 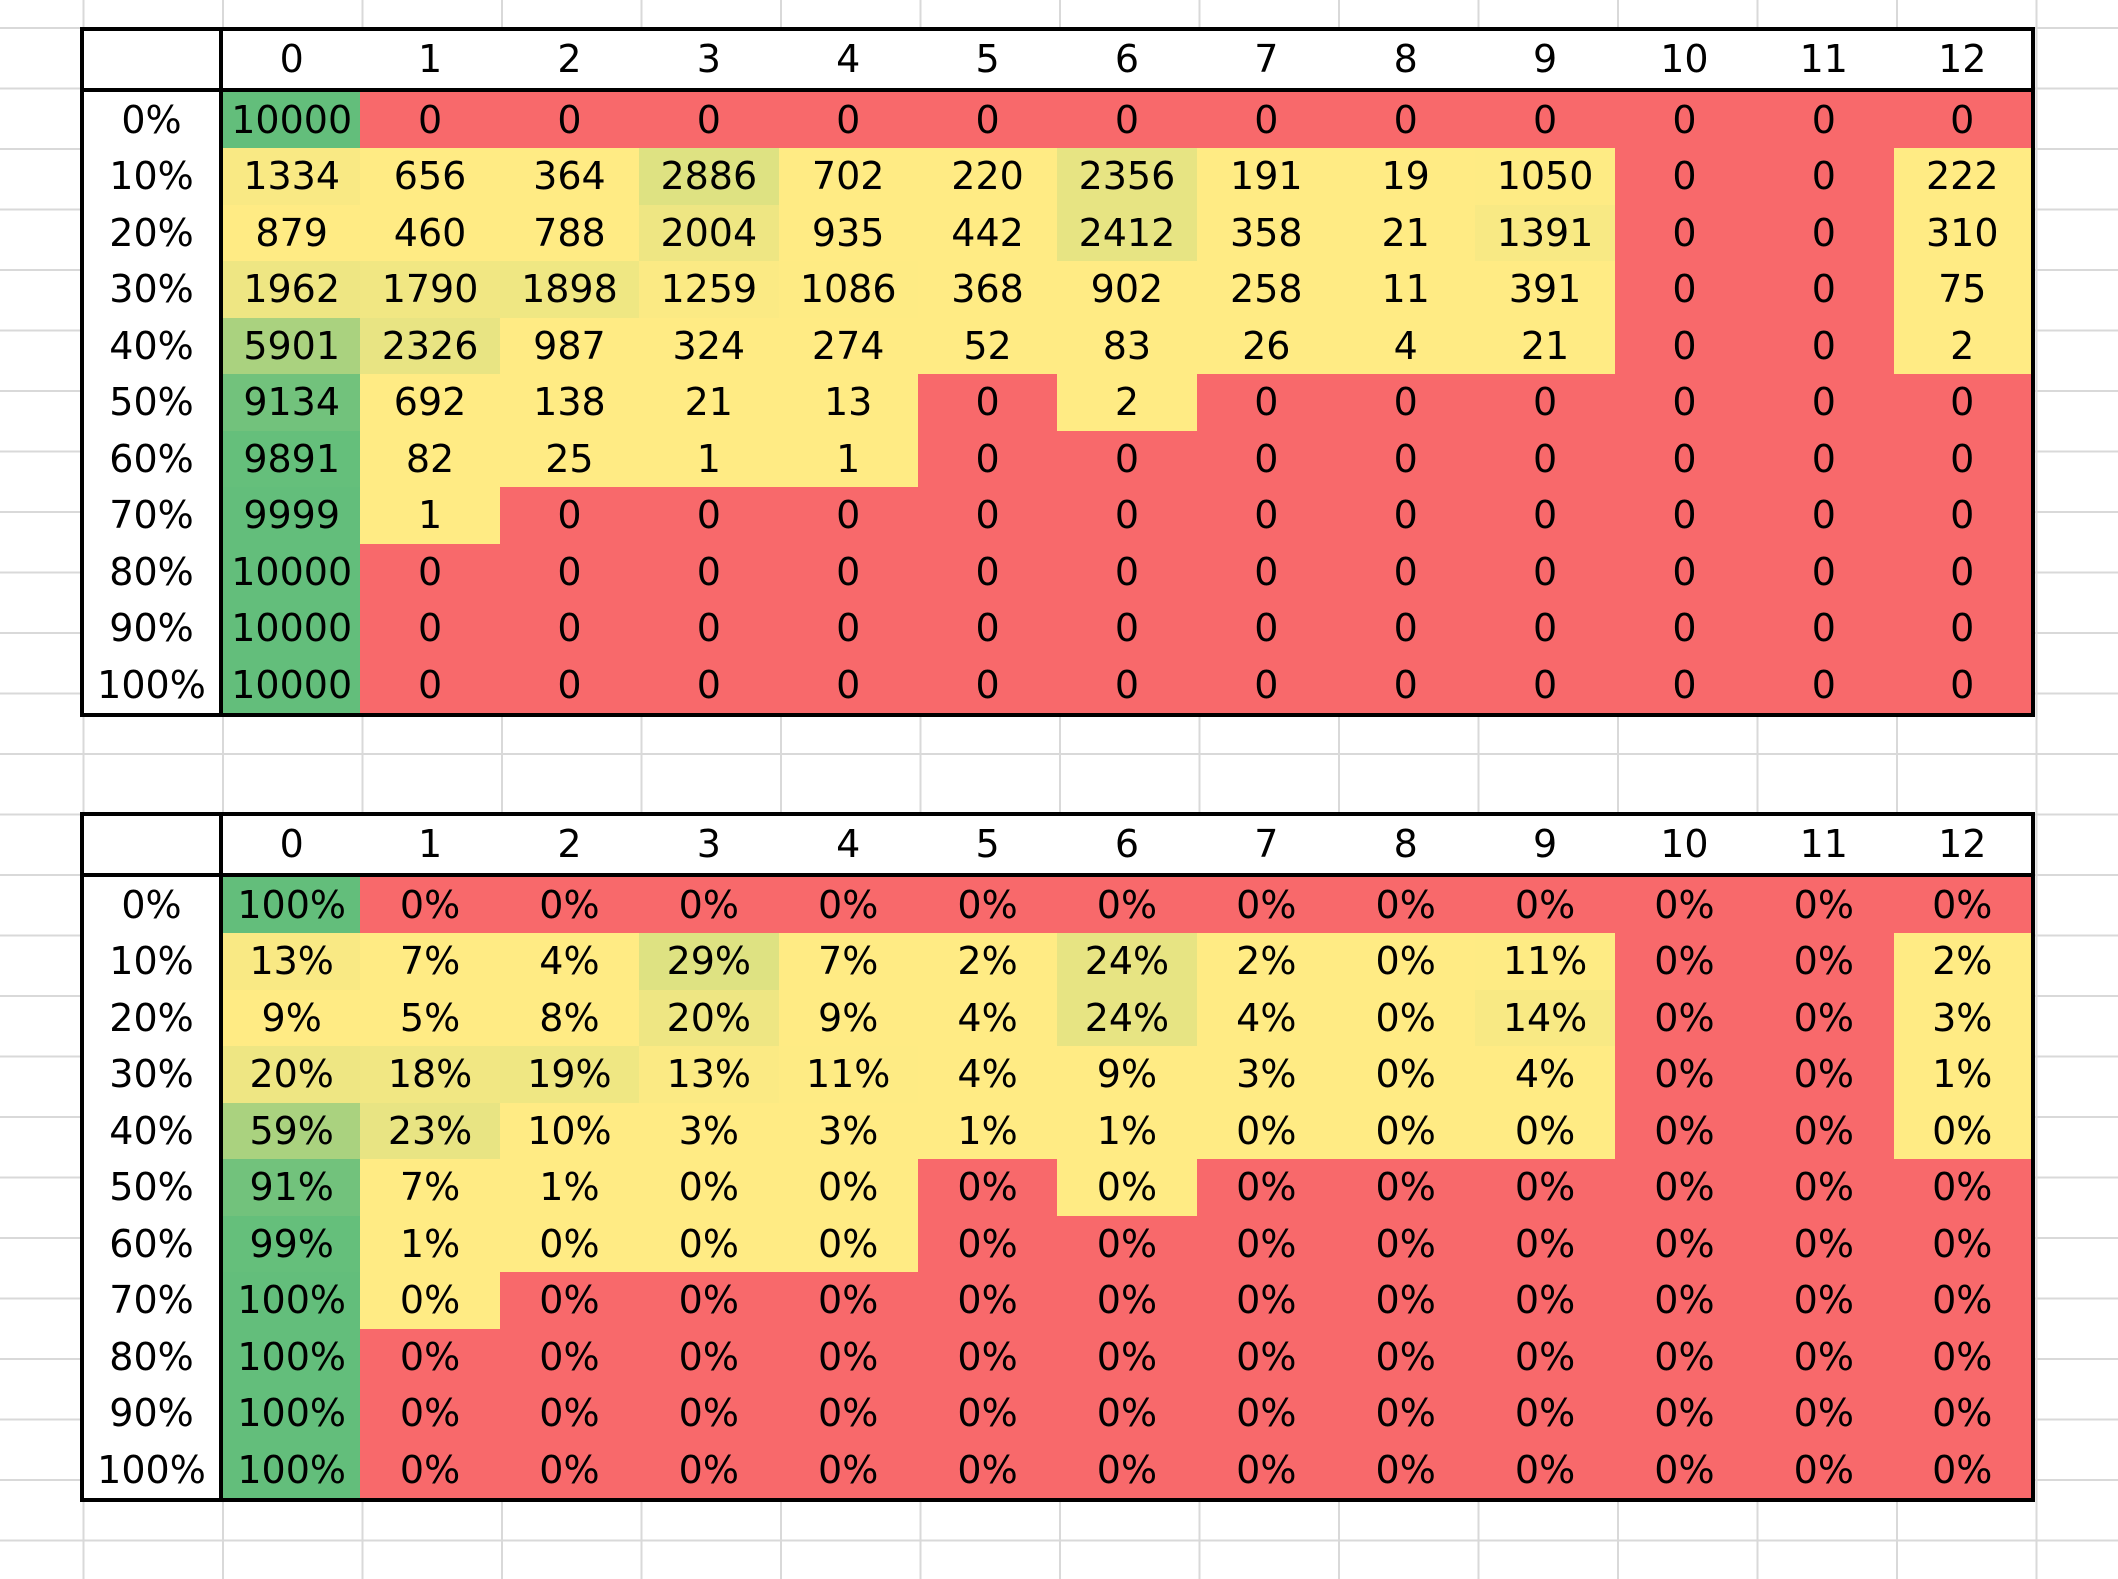 I want to click on heat-cell: 99%, so click(x=291, y=1243).